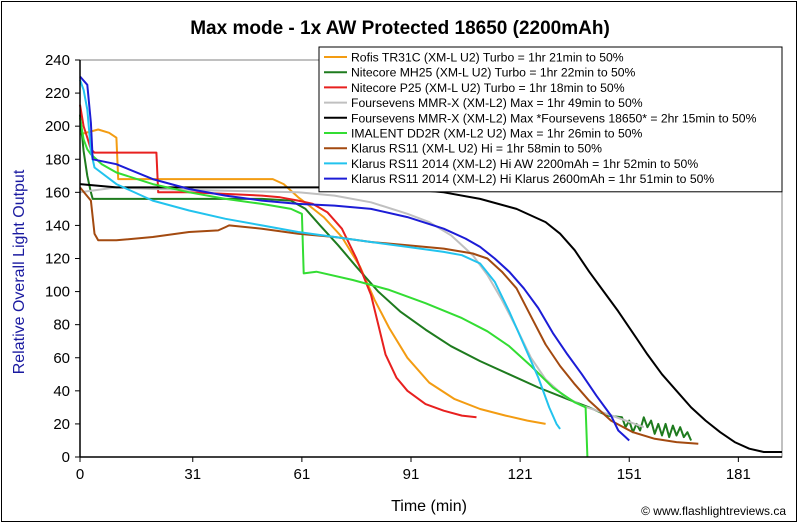 This screenshot has width=800, height=525. Describe the element at coordinates (57, 292) in the screenshot. I see `y-tick-label: 100` at that location.